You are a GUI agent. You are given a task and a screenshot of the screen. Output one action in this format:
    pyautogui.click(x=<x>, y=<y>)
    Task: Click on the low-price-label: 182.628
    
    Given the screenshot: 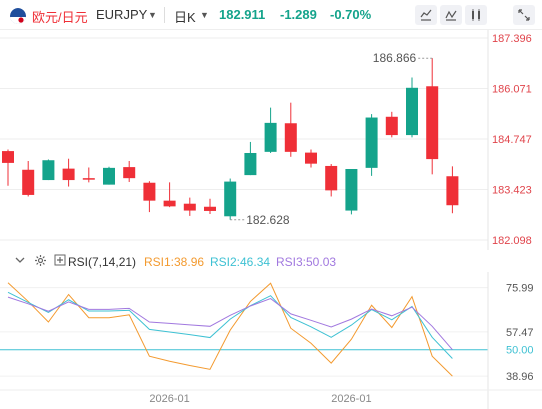 What is the action you would take?
    pyautogui.click(x=268, y=220)
    